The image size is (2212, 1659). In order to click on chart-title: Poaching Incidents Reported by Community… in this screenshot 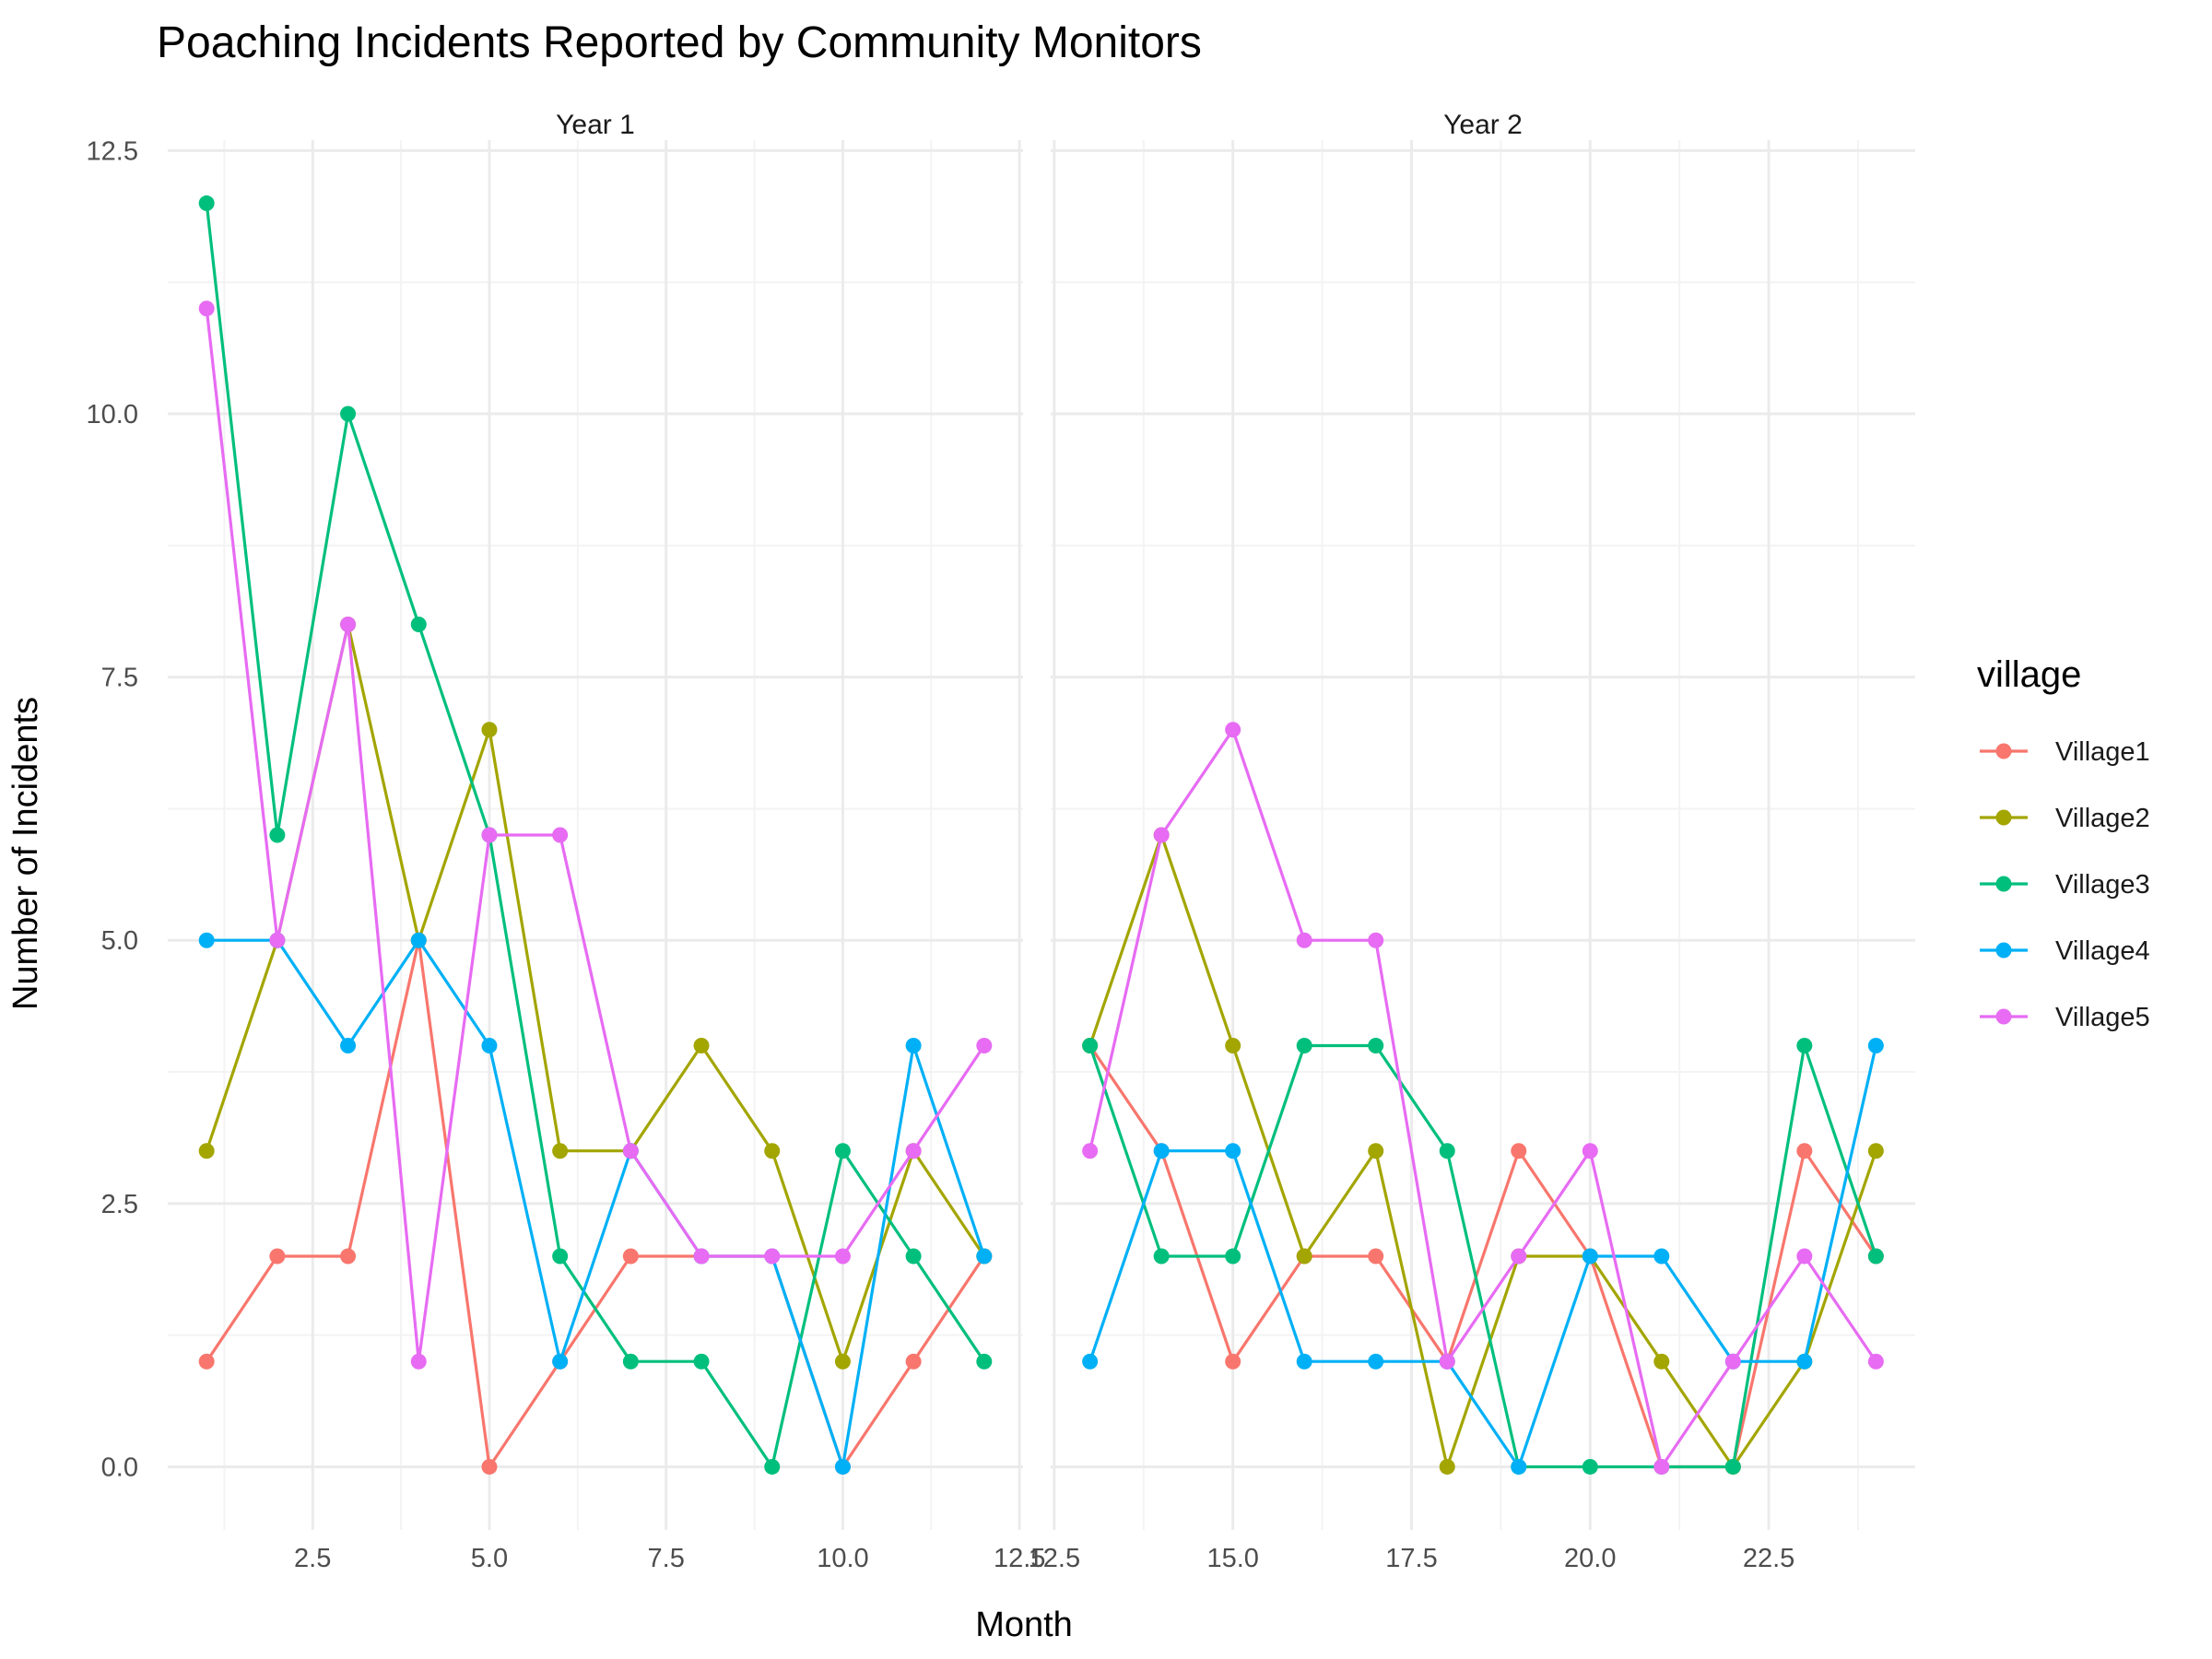, I will do `click(679, 42)`.